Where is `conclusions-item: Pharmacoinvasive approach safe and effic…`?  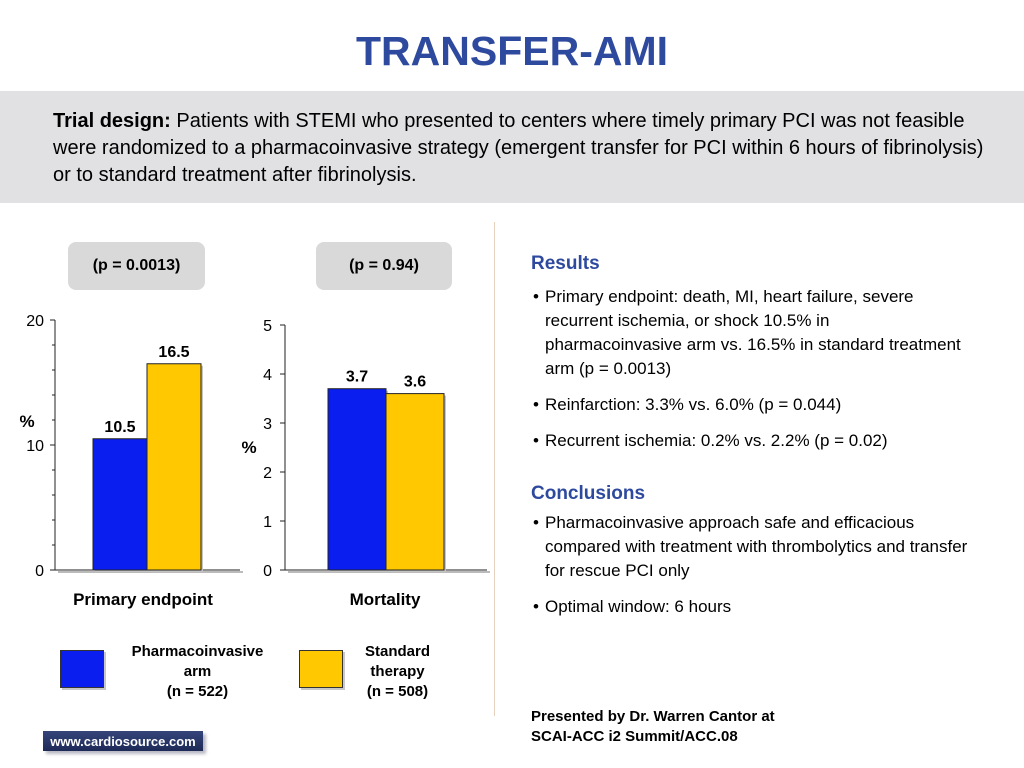
conclusions-item: Pharmacoinvasive approach safe and effic… is located at coordinates (751, 547).